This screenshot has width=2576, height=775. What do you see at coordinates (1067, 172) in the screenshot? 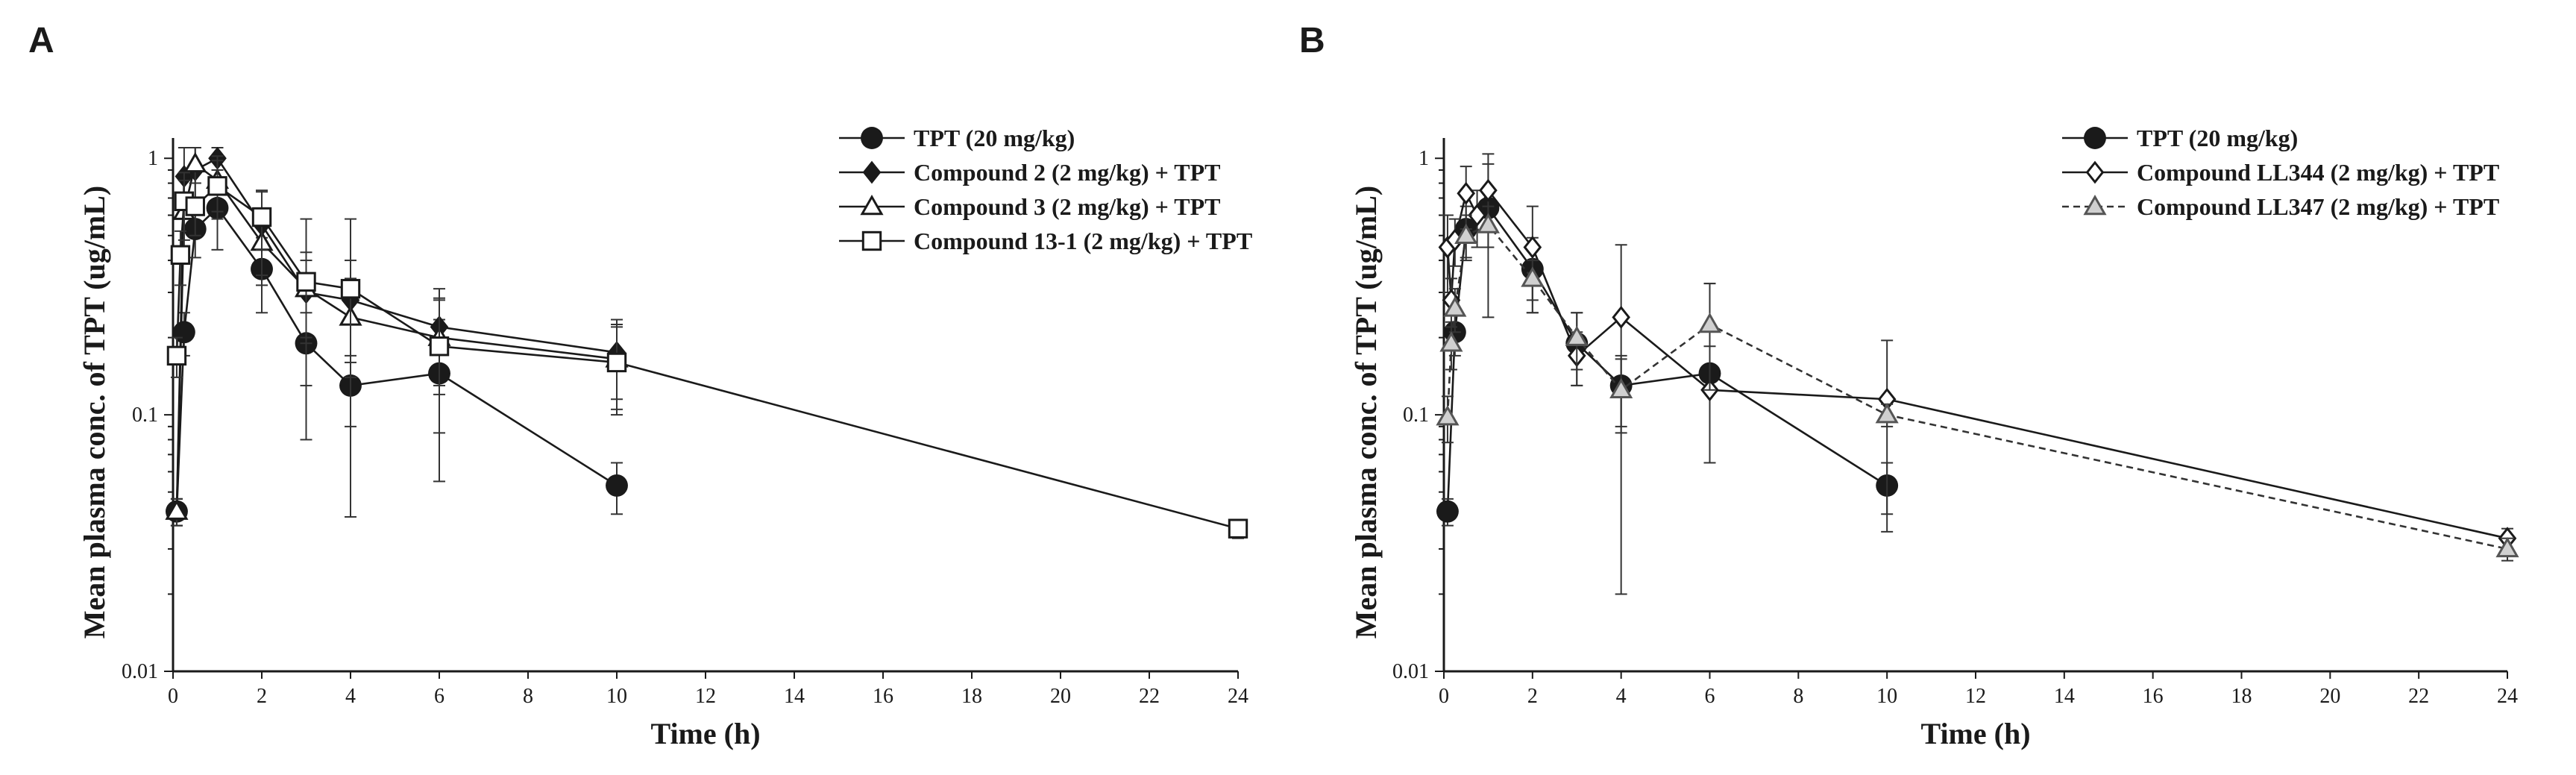
I see `legend-label: Compound 2 (2 mg/kg) + TPT` at bounding box center [1067, 172].